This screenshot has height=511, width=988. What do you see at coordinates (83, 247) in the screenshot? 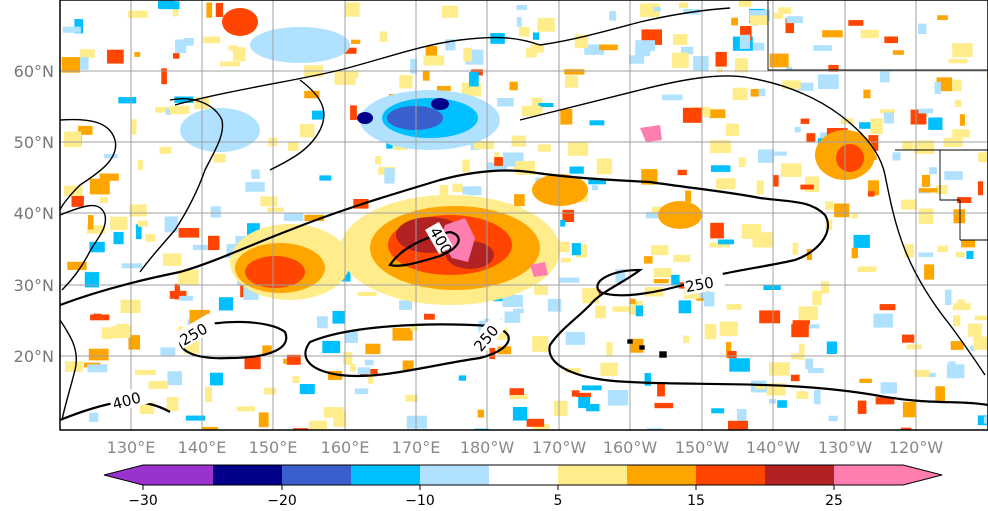
I see `korea-coast` at bounding box center [83, 247].